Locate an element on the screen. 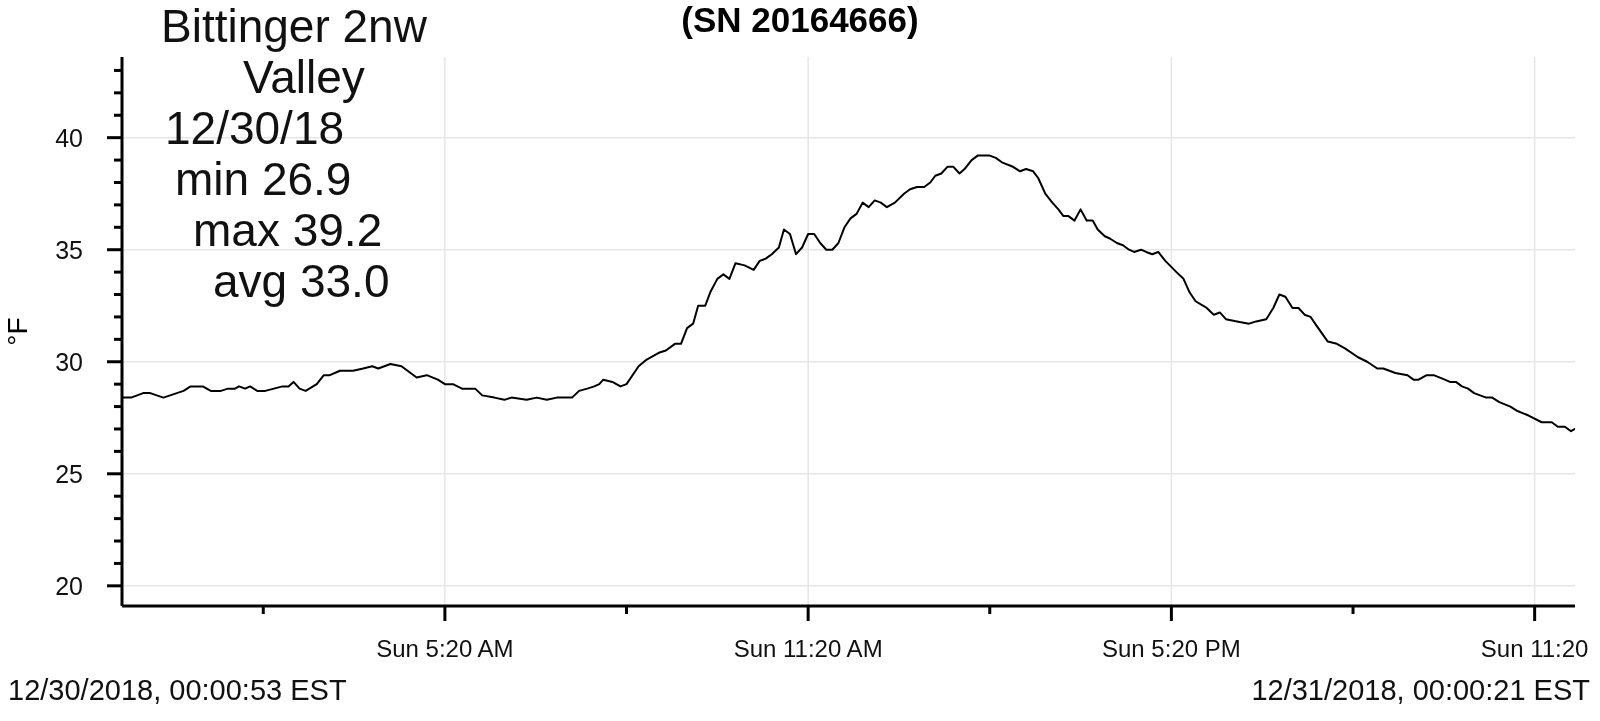 This screenshot has height=721, width=1600. y-axis-title: °F is located at coordinates (17, 331).